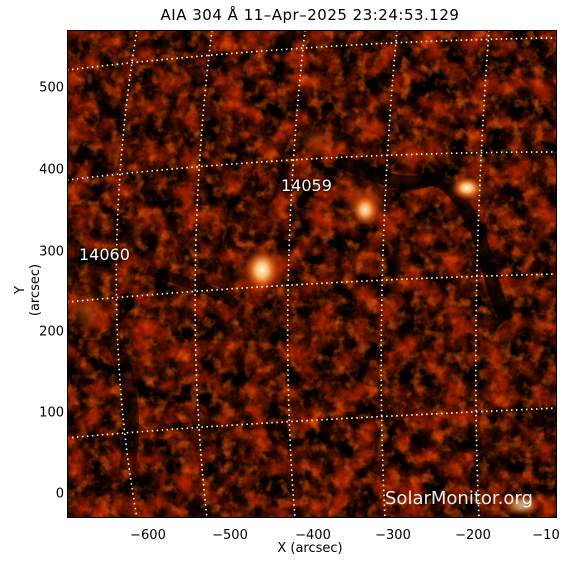  Describe the element at coordinates (51, 88) in the screenshot. I see `y-tick-label: 500` at that location.